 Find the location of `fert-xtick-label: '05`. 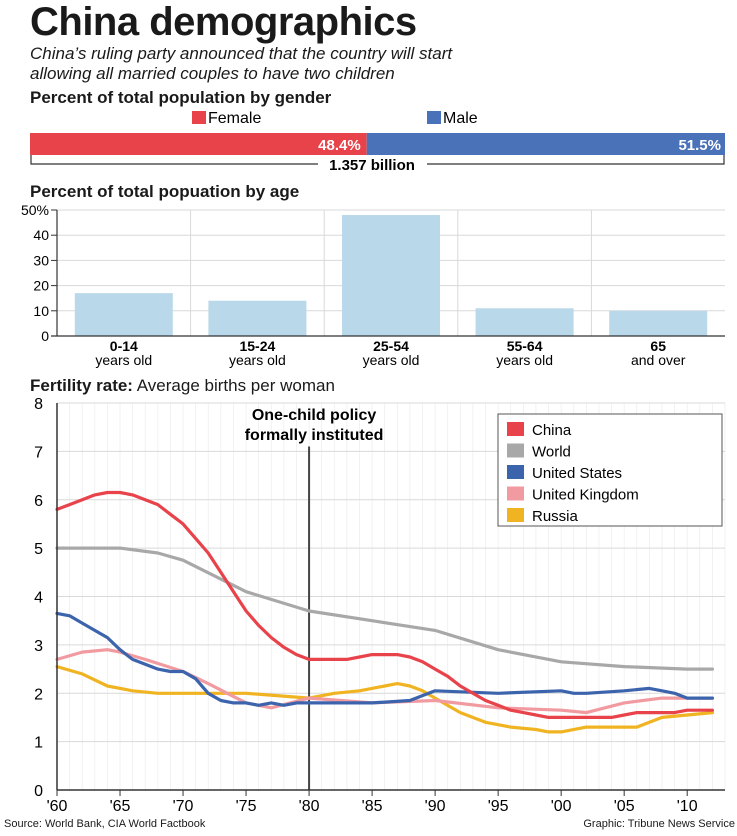

fert-xtick-label: '05 is located at coordinates (624, 806).